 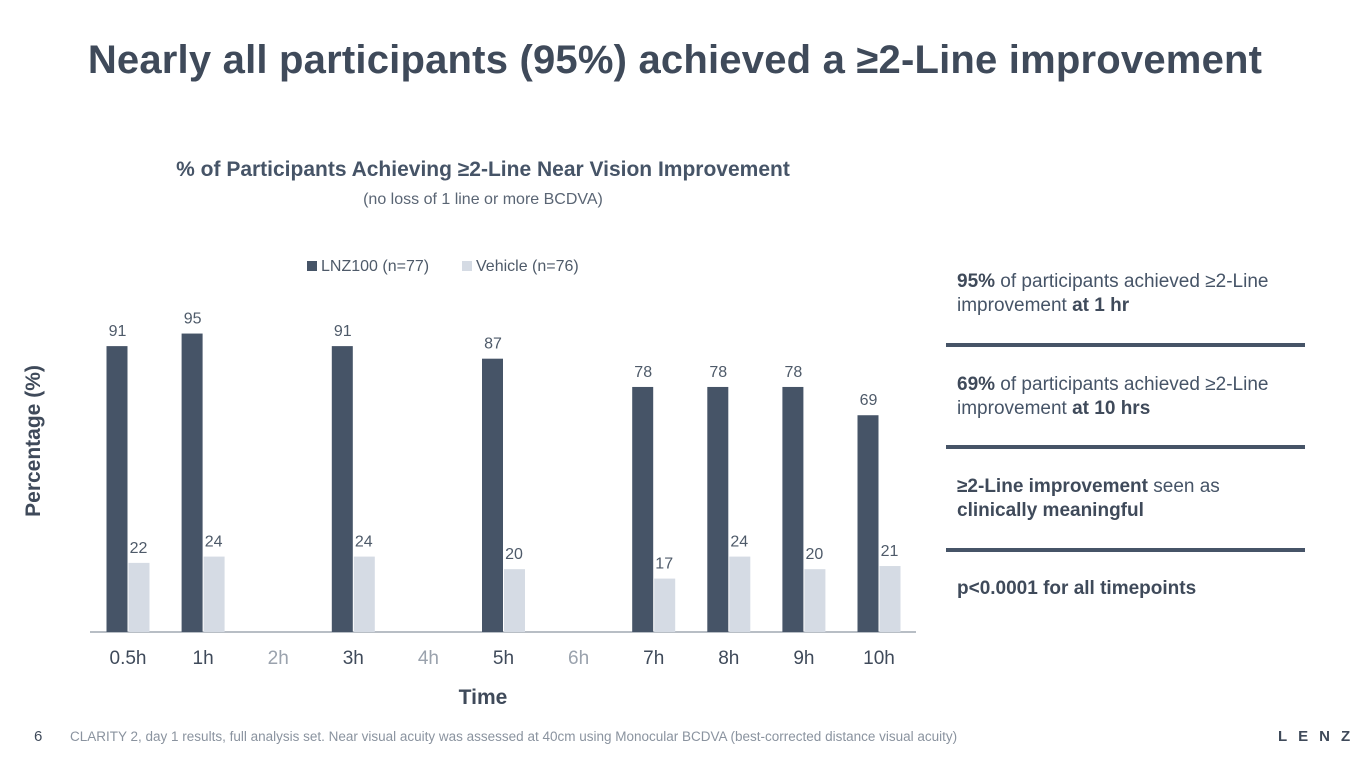 I want to click on y-axis-title: Percentage (%), so click(x=33, y=441).